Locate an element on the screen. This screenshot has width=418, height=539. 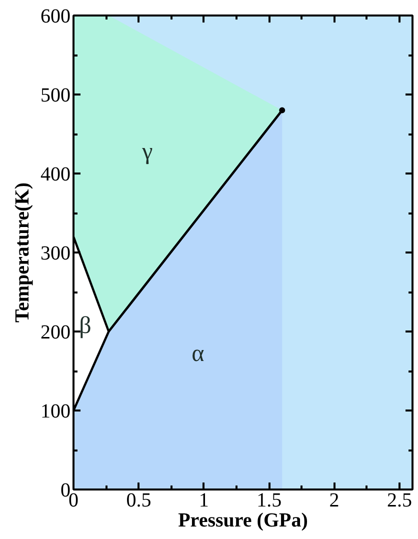
x-tick-label: 0.5 is located at coordinates (139, 501).